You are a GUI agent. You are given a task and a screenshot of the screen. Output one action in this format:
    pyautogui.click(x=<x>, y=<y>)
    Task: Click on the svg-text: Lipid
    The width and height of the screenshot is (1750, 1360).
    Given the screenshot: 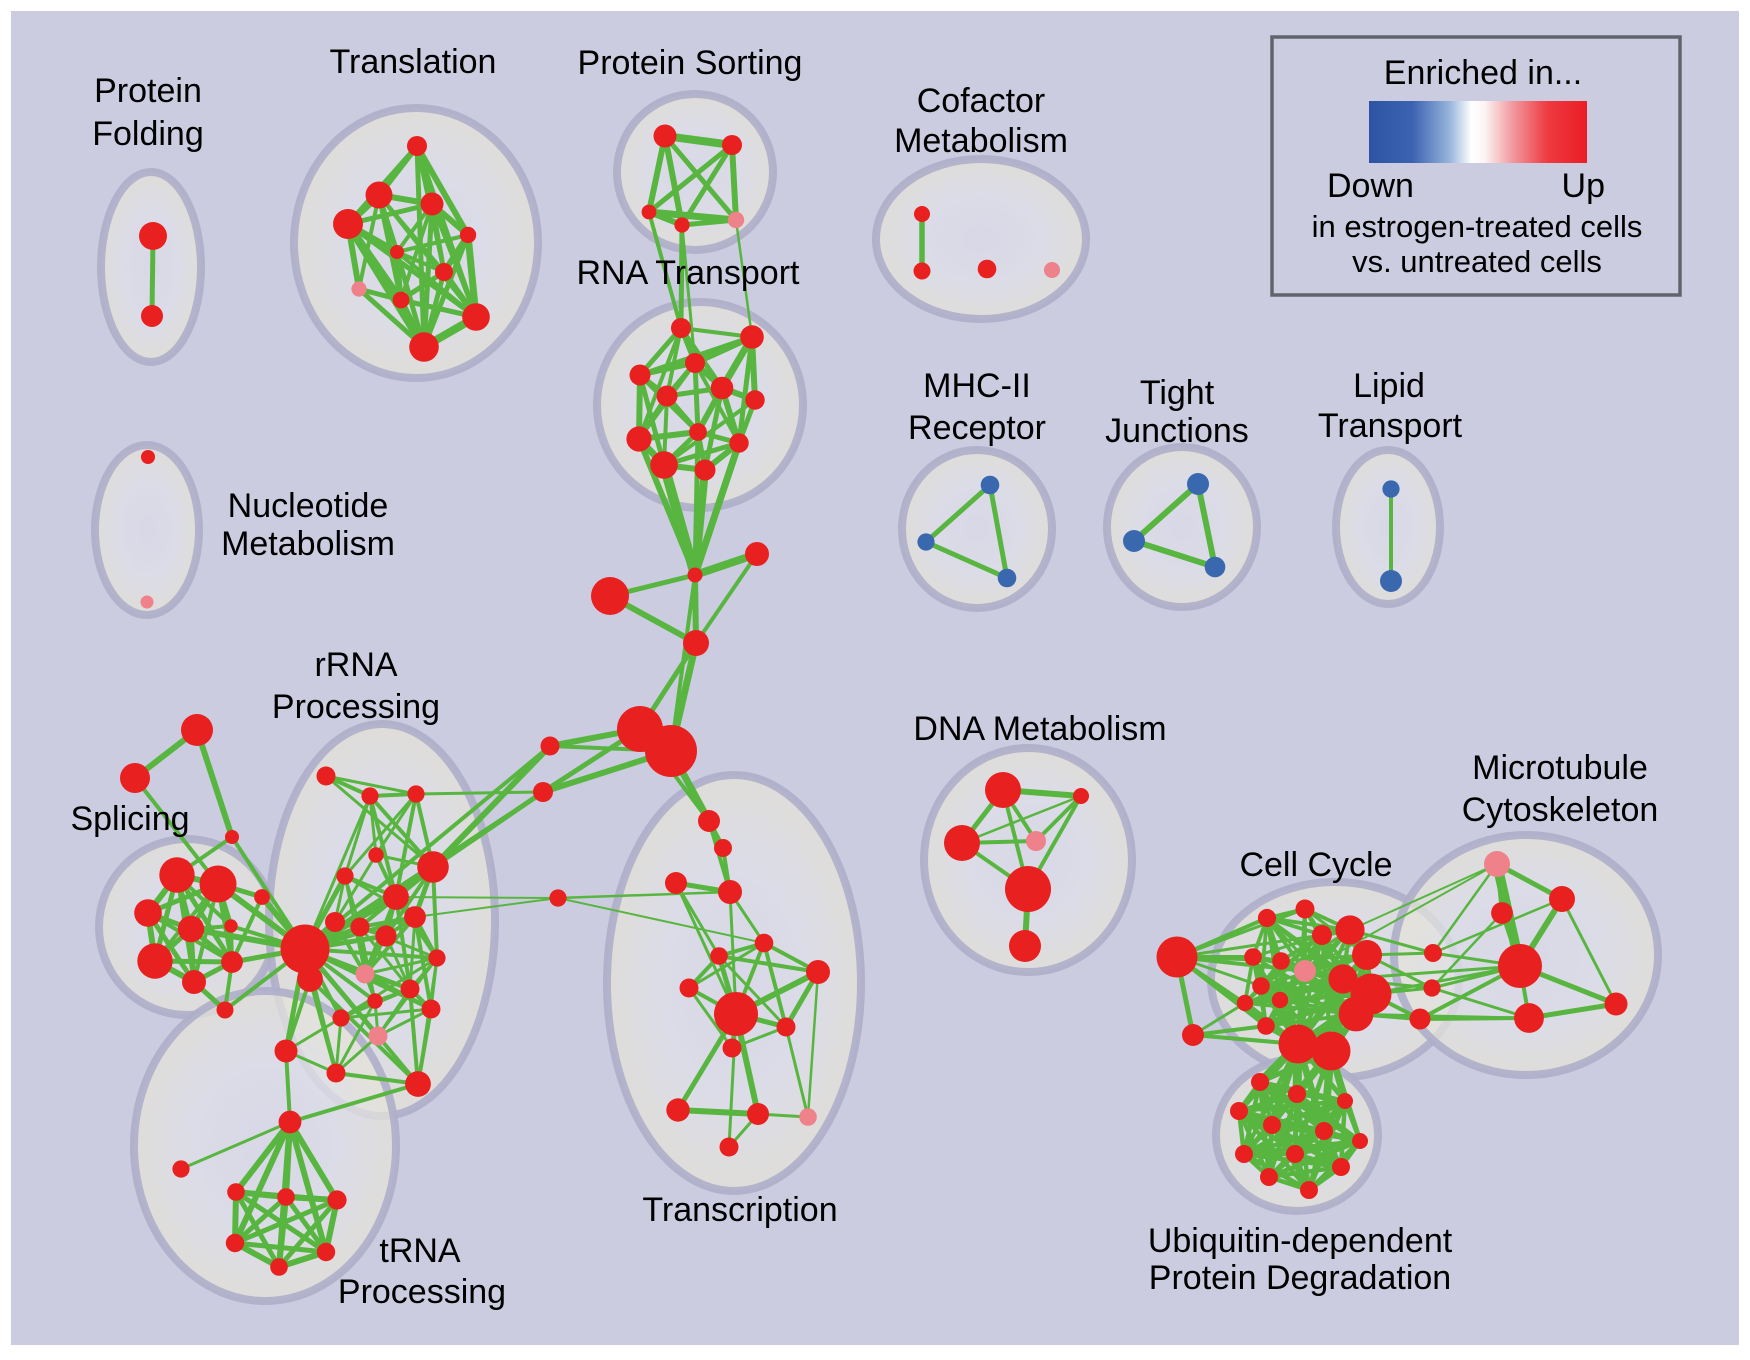 What is the action you would take?
    pyautogui.click(x=1389, y=386)
    